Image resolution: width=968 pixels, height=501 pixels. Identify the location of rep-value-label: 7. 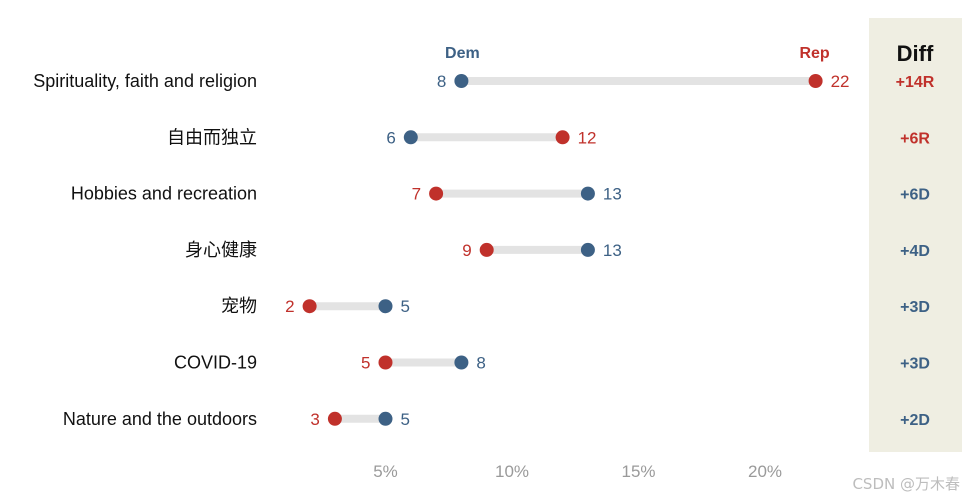
(416, 194).